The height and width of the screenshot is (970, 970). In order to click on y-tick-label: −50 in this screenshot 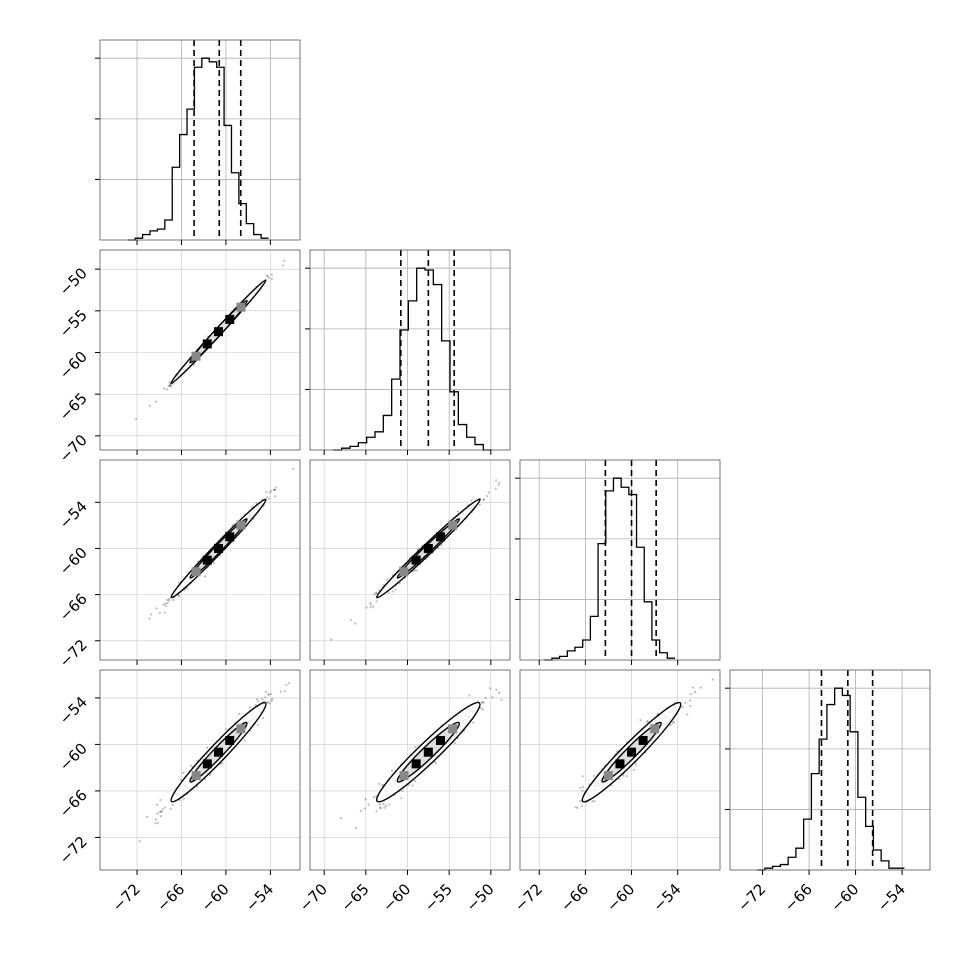, I will do `click(73, 281)`.